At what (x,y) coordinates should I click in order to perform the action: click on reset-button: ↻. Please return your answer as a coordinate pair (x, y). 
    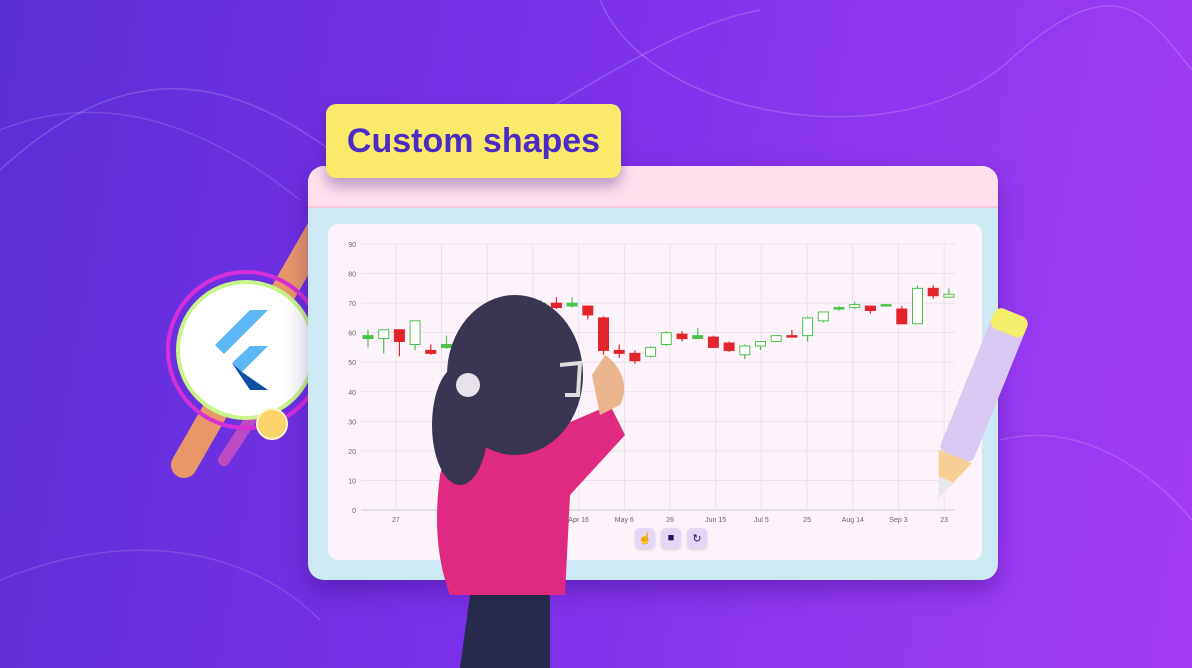
    Looking at the image, I should click on (697, 538).